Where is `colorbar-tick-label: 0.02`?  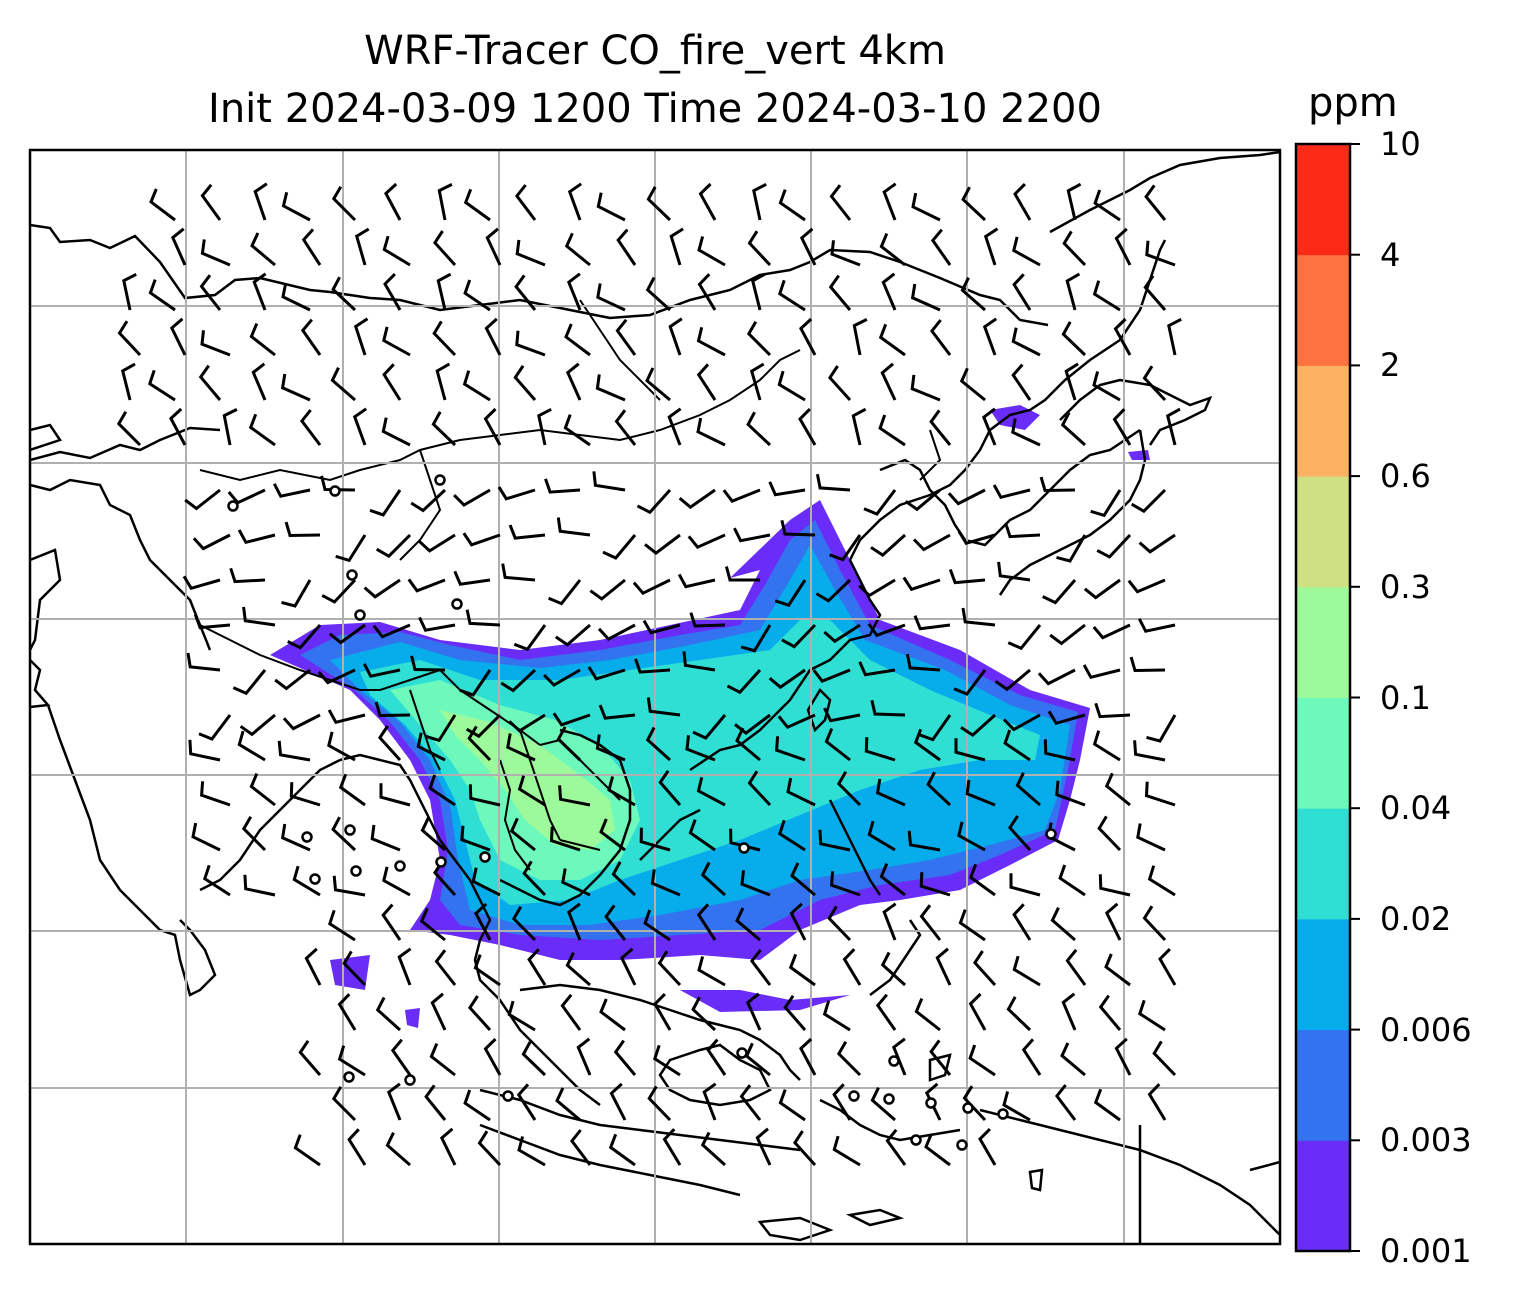
colorbar-tick-label: 0.02 is located at coordinates (1416, 918).